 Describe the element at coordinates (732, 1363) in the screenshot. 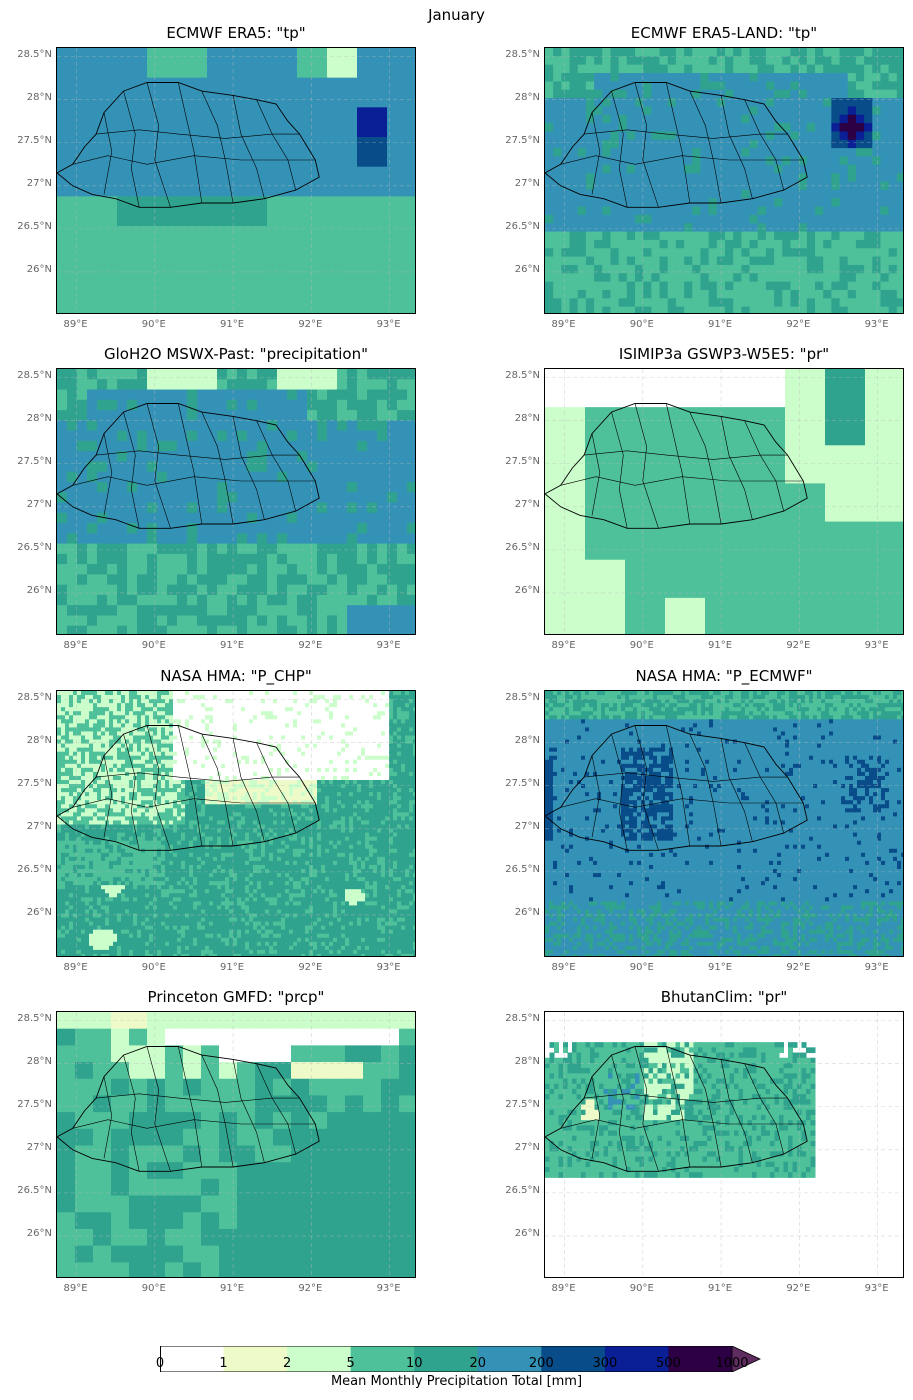

I see `colorbar-tick-label: 1000` at that location.